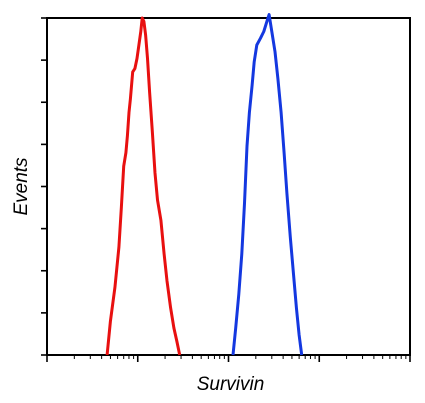 The width and height of the screenshot is (425, 403). Describe the element at coordinates (231, 384) in the screenshot. I see `x-axis-label: Survivin` at that location.